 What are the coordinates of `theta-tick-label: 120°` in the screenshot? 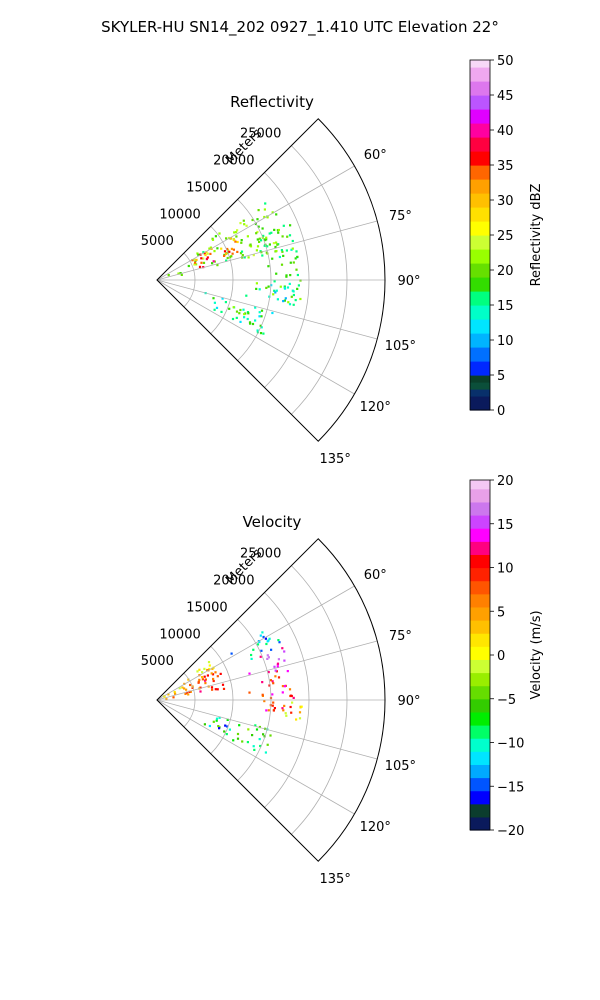 It's located at (375, 407).